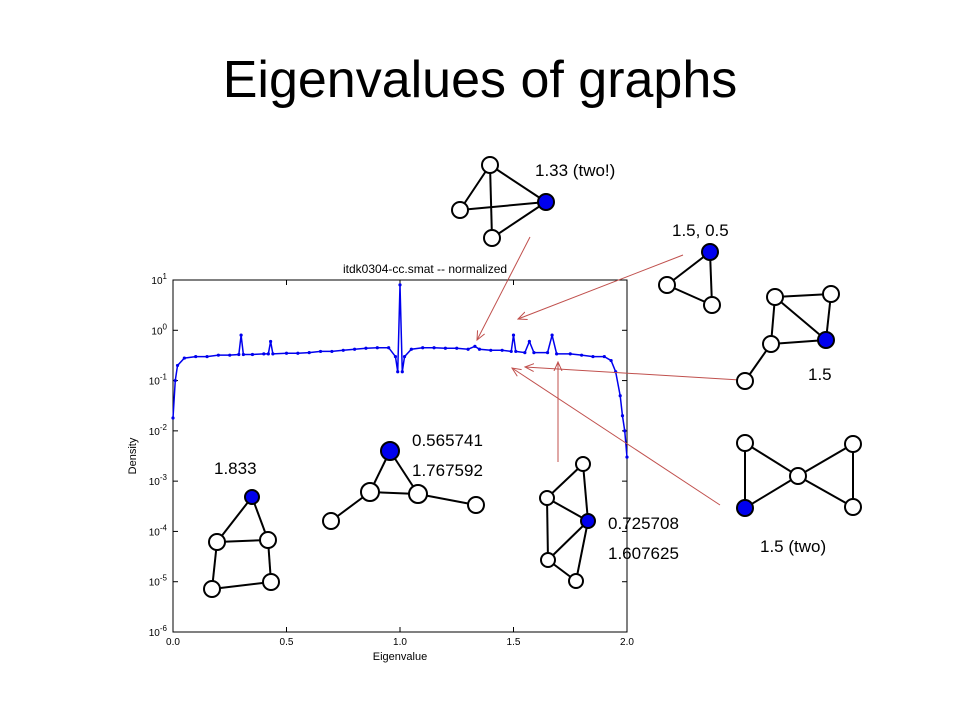 The height and width of the screenshot is (720, 960). Describe the element at coordinates (503, 201) in the screenshot. I see `graph-a` at that location.